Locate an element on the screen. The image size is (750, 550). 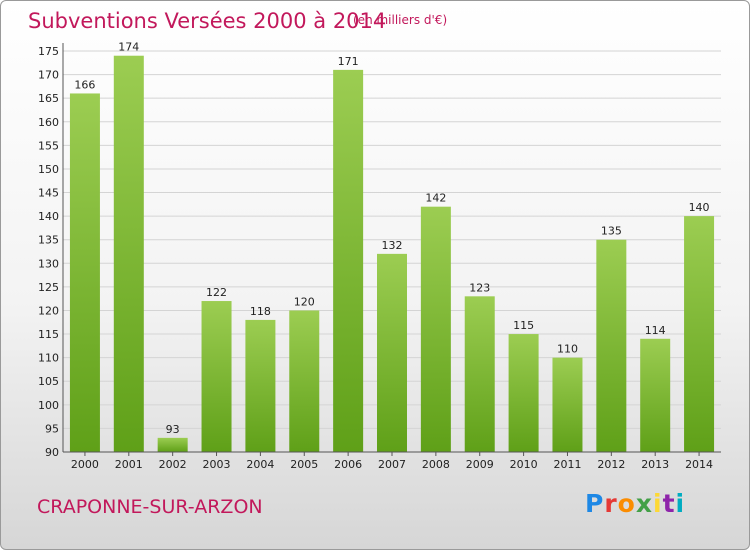
value-label-2004: 118 is located at coordinates (260, 311).